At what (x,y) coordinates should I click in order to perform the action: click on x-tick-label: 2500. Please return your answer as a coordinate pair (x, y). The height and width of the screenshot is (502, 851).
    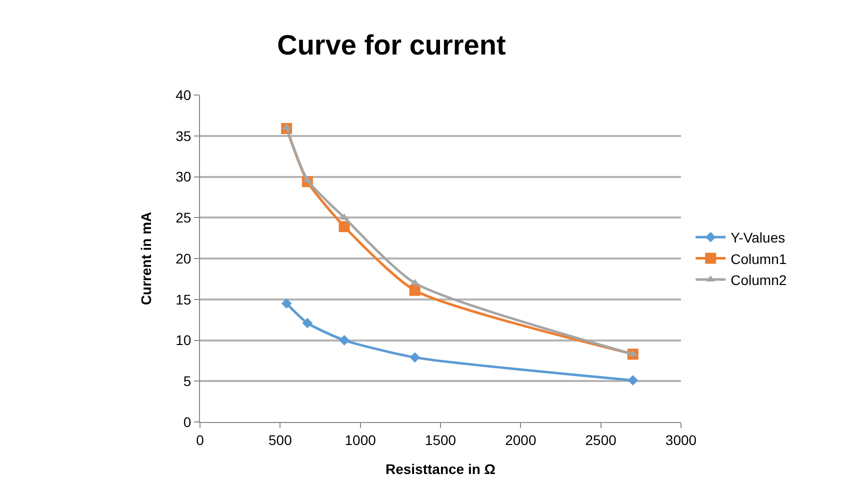
    Looking at the image, I should click on (601, 440).